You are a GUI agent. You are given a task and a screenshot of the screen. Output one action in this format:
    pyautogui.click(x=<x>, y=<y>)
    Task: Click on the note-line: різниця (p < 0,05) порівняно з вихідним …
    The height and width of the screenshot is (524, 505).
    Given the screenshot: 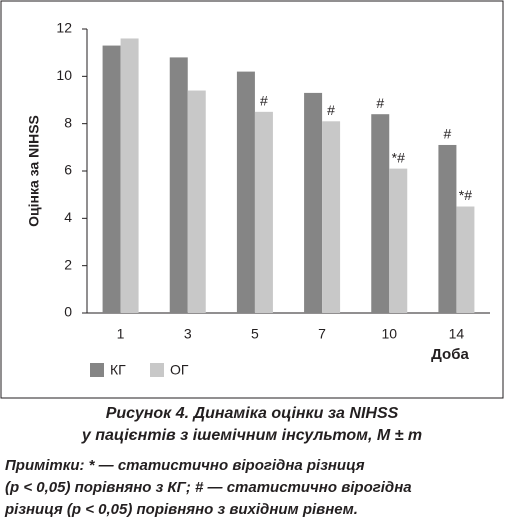 What is the action you would take?
    pyautogui.click(x=181, y=509)
    